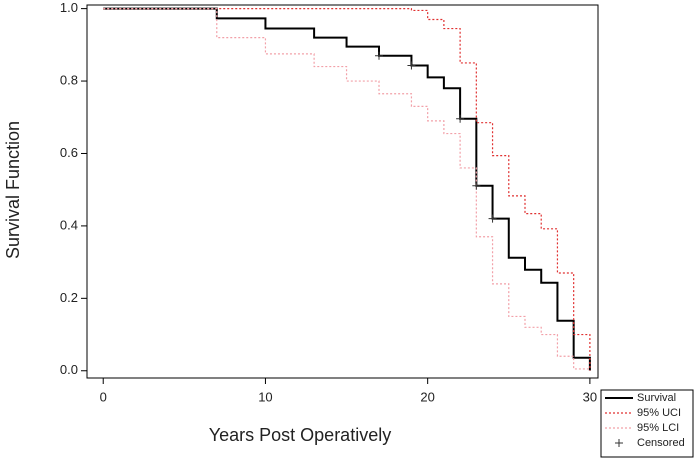 This screenshot has height=458, width=694. Describe the element at coordinates (69, 7) in the screenshot. I see `y-tick-label: 1.0` at that location.